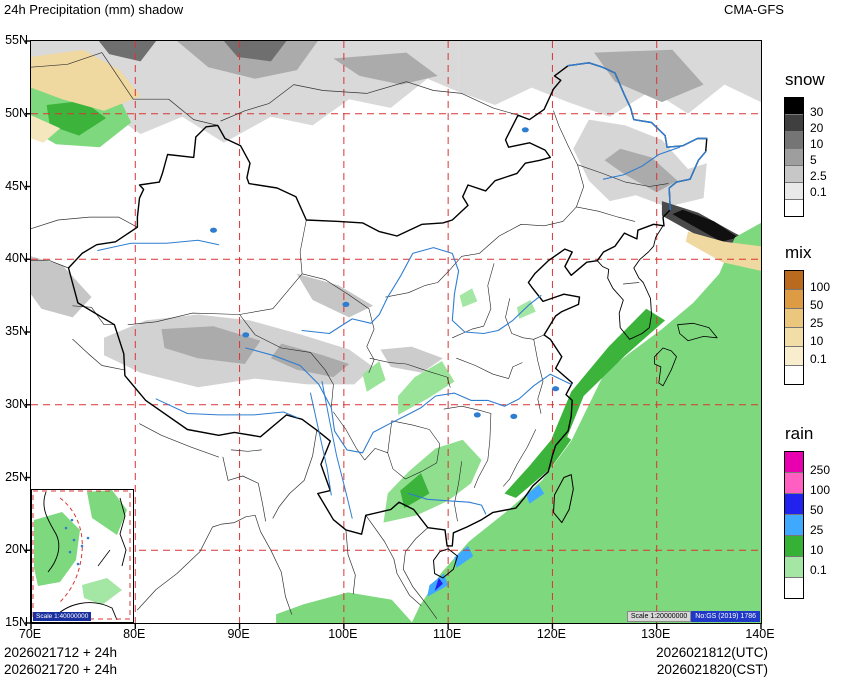 The image size is (841, 684). I want to click on coast-vietnam, so click(420, 573).